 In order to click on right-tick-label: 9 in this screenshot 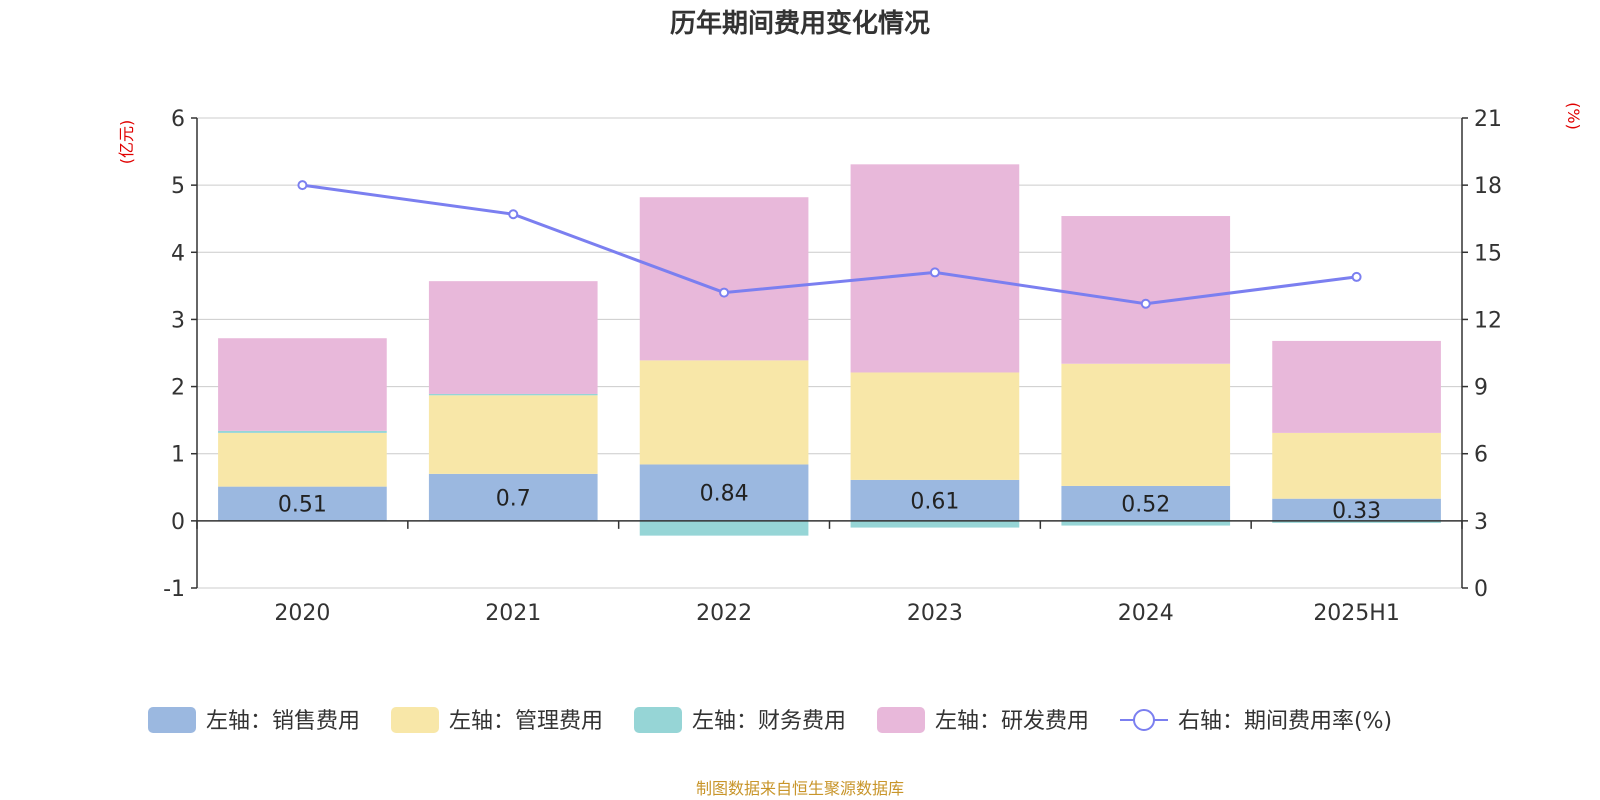, I will do `click(1481, 388)`.